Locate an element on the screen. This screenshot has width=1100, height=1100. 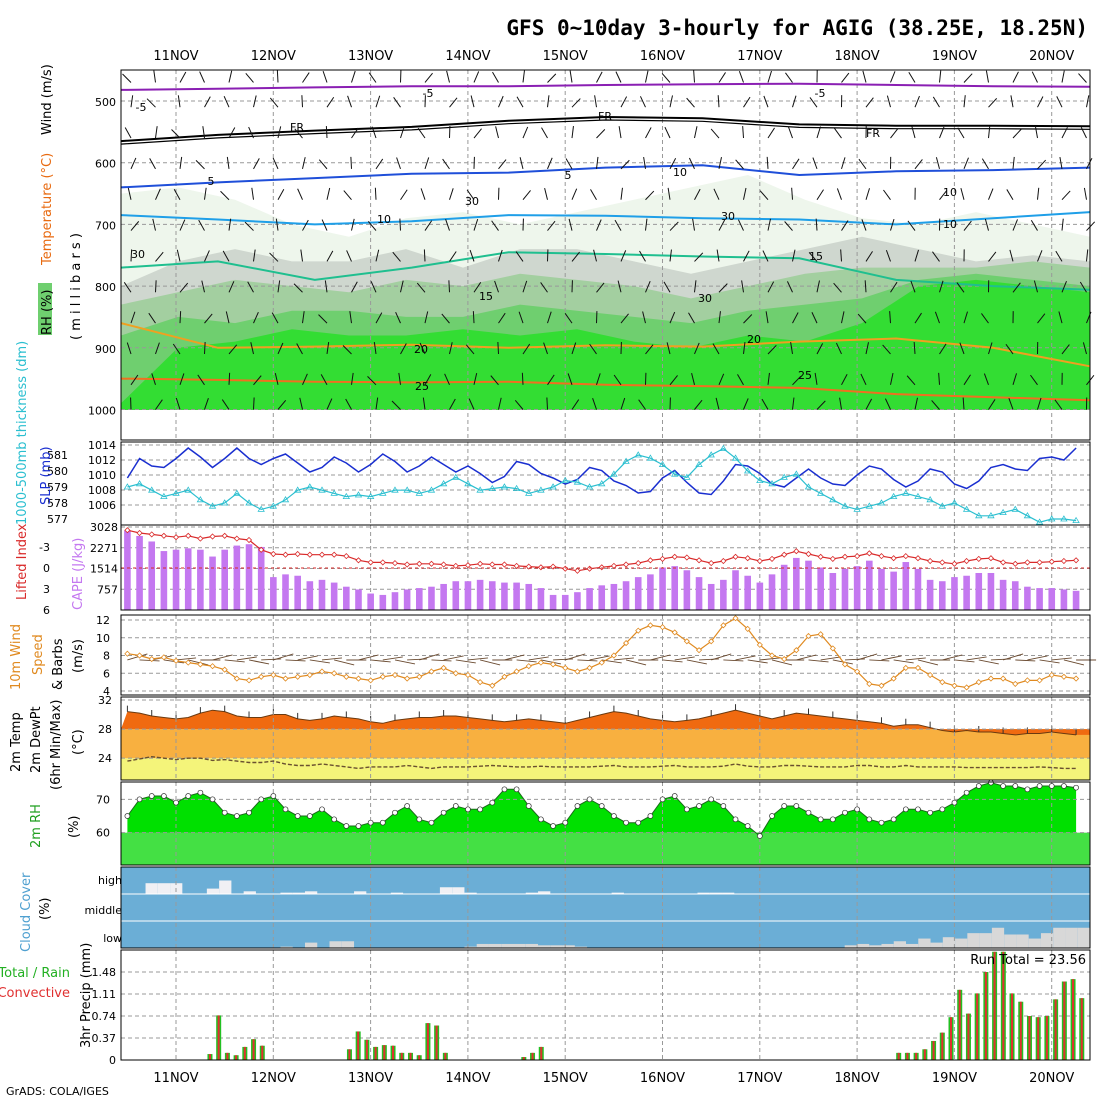
date-label-bottom: 13NOV is located at coordinates (370, 1078).